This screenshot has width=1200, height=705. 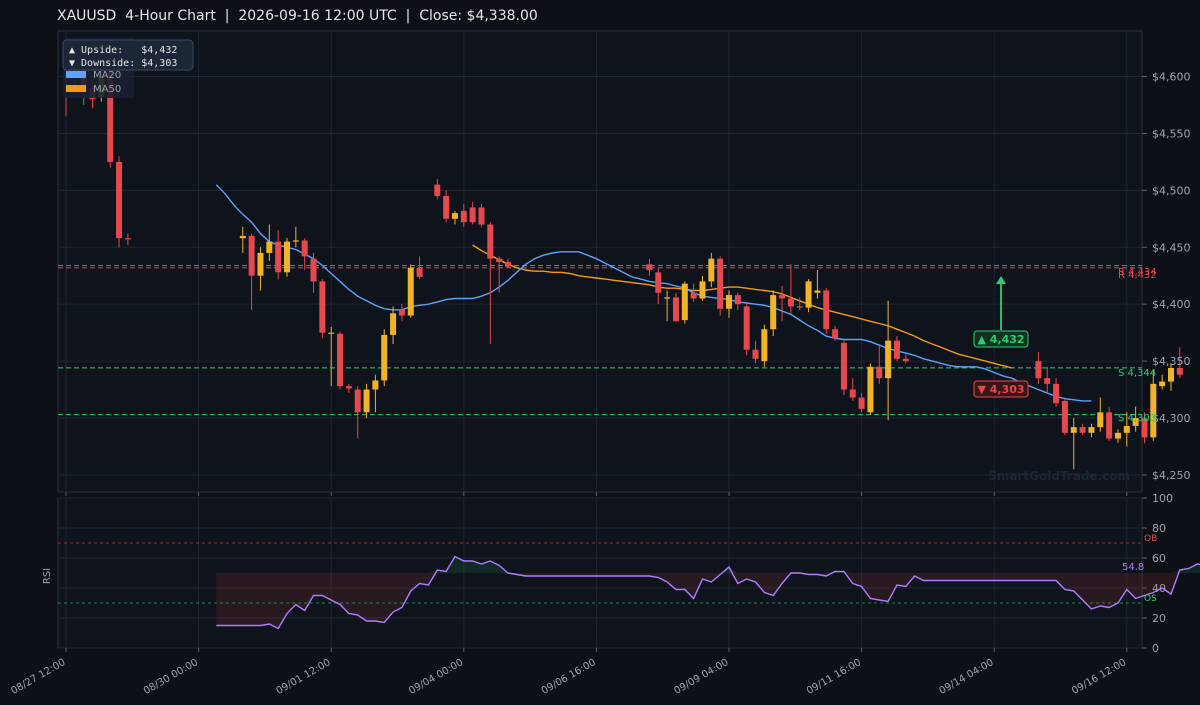 I want to click on time-tick-label: 08/30 00:00, so click(x=171, y=677).